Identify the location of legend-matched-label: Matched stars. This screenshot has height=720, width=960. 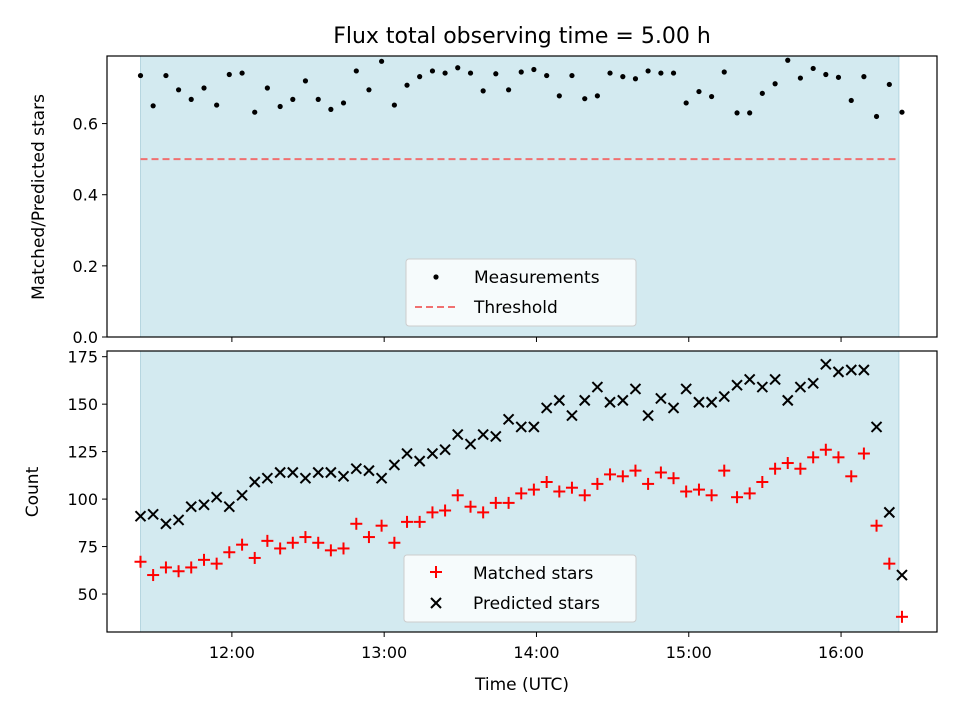
(533, 574).